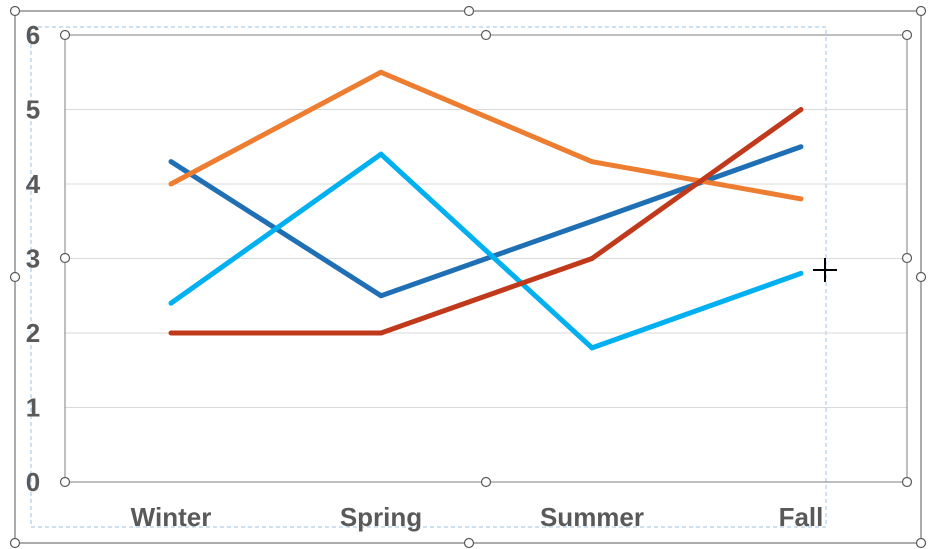 Image resolution: width=930 pixels, height=549 pixels. I want to click on y-tick-label-1: 1, so click(33, 408).